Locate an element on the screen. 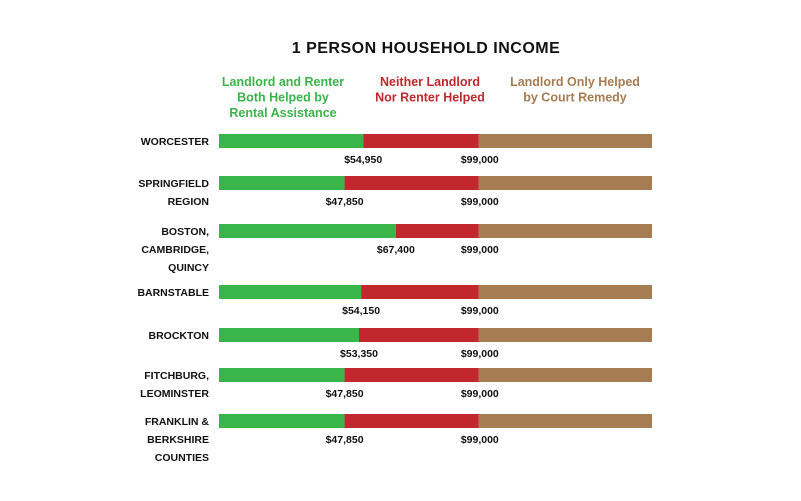 This screenshot has width=801, height=501. value-high-3: $99,000 is located at coordinates (480, 250).